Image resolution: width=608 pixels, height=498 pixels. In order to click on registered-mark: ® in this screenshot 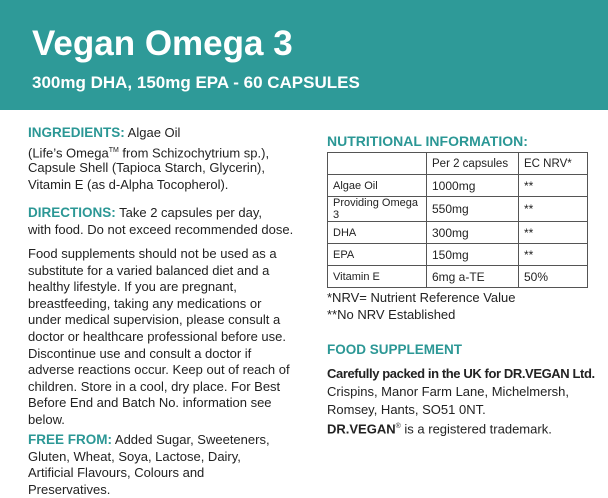, I will do `click(398, 426)`.